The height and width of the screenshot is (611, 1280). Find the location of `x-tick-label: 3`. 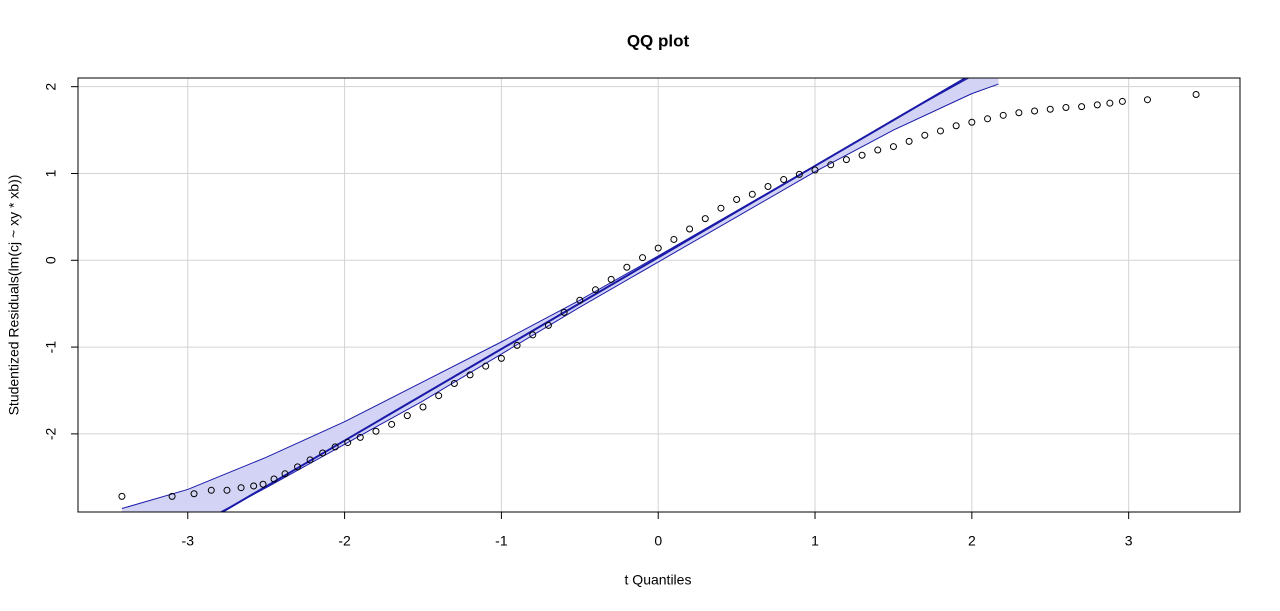

x-tick-label: 3 is located at coordinates (1129, 541).